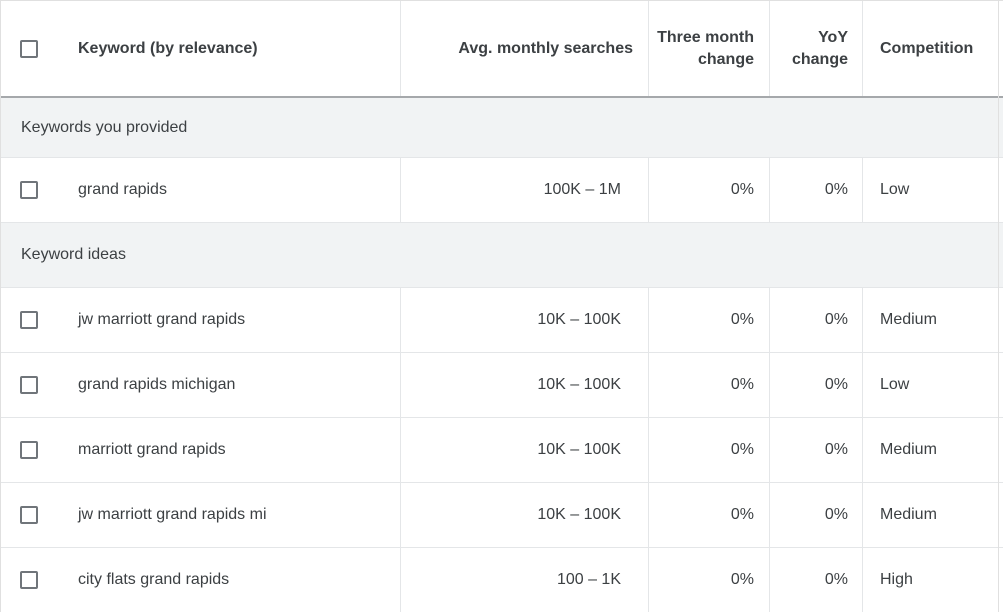 The image size is (1003, 612). Describe the element at coordinates (29, 48) in the screenshot. I see `select-all-checkbox` at that location.